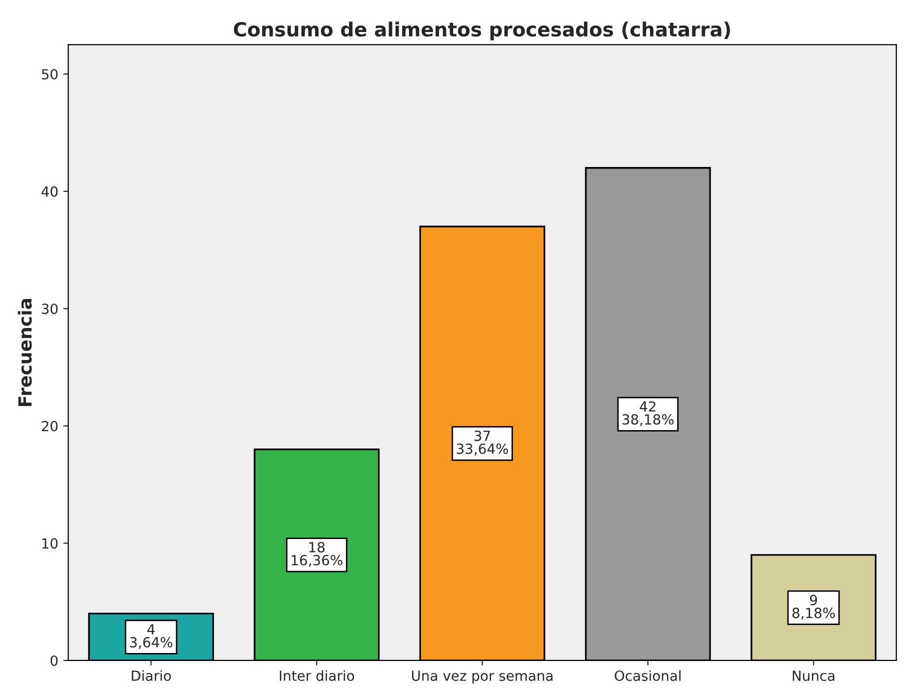  What do you see at coordinates (317, 554) in the screenshot?
I see `data-label: 18 16,36%` at bounding box center [317, 554].